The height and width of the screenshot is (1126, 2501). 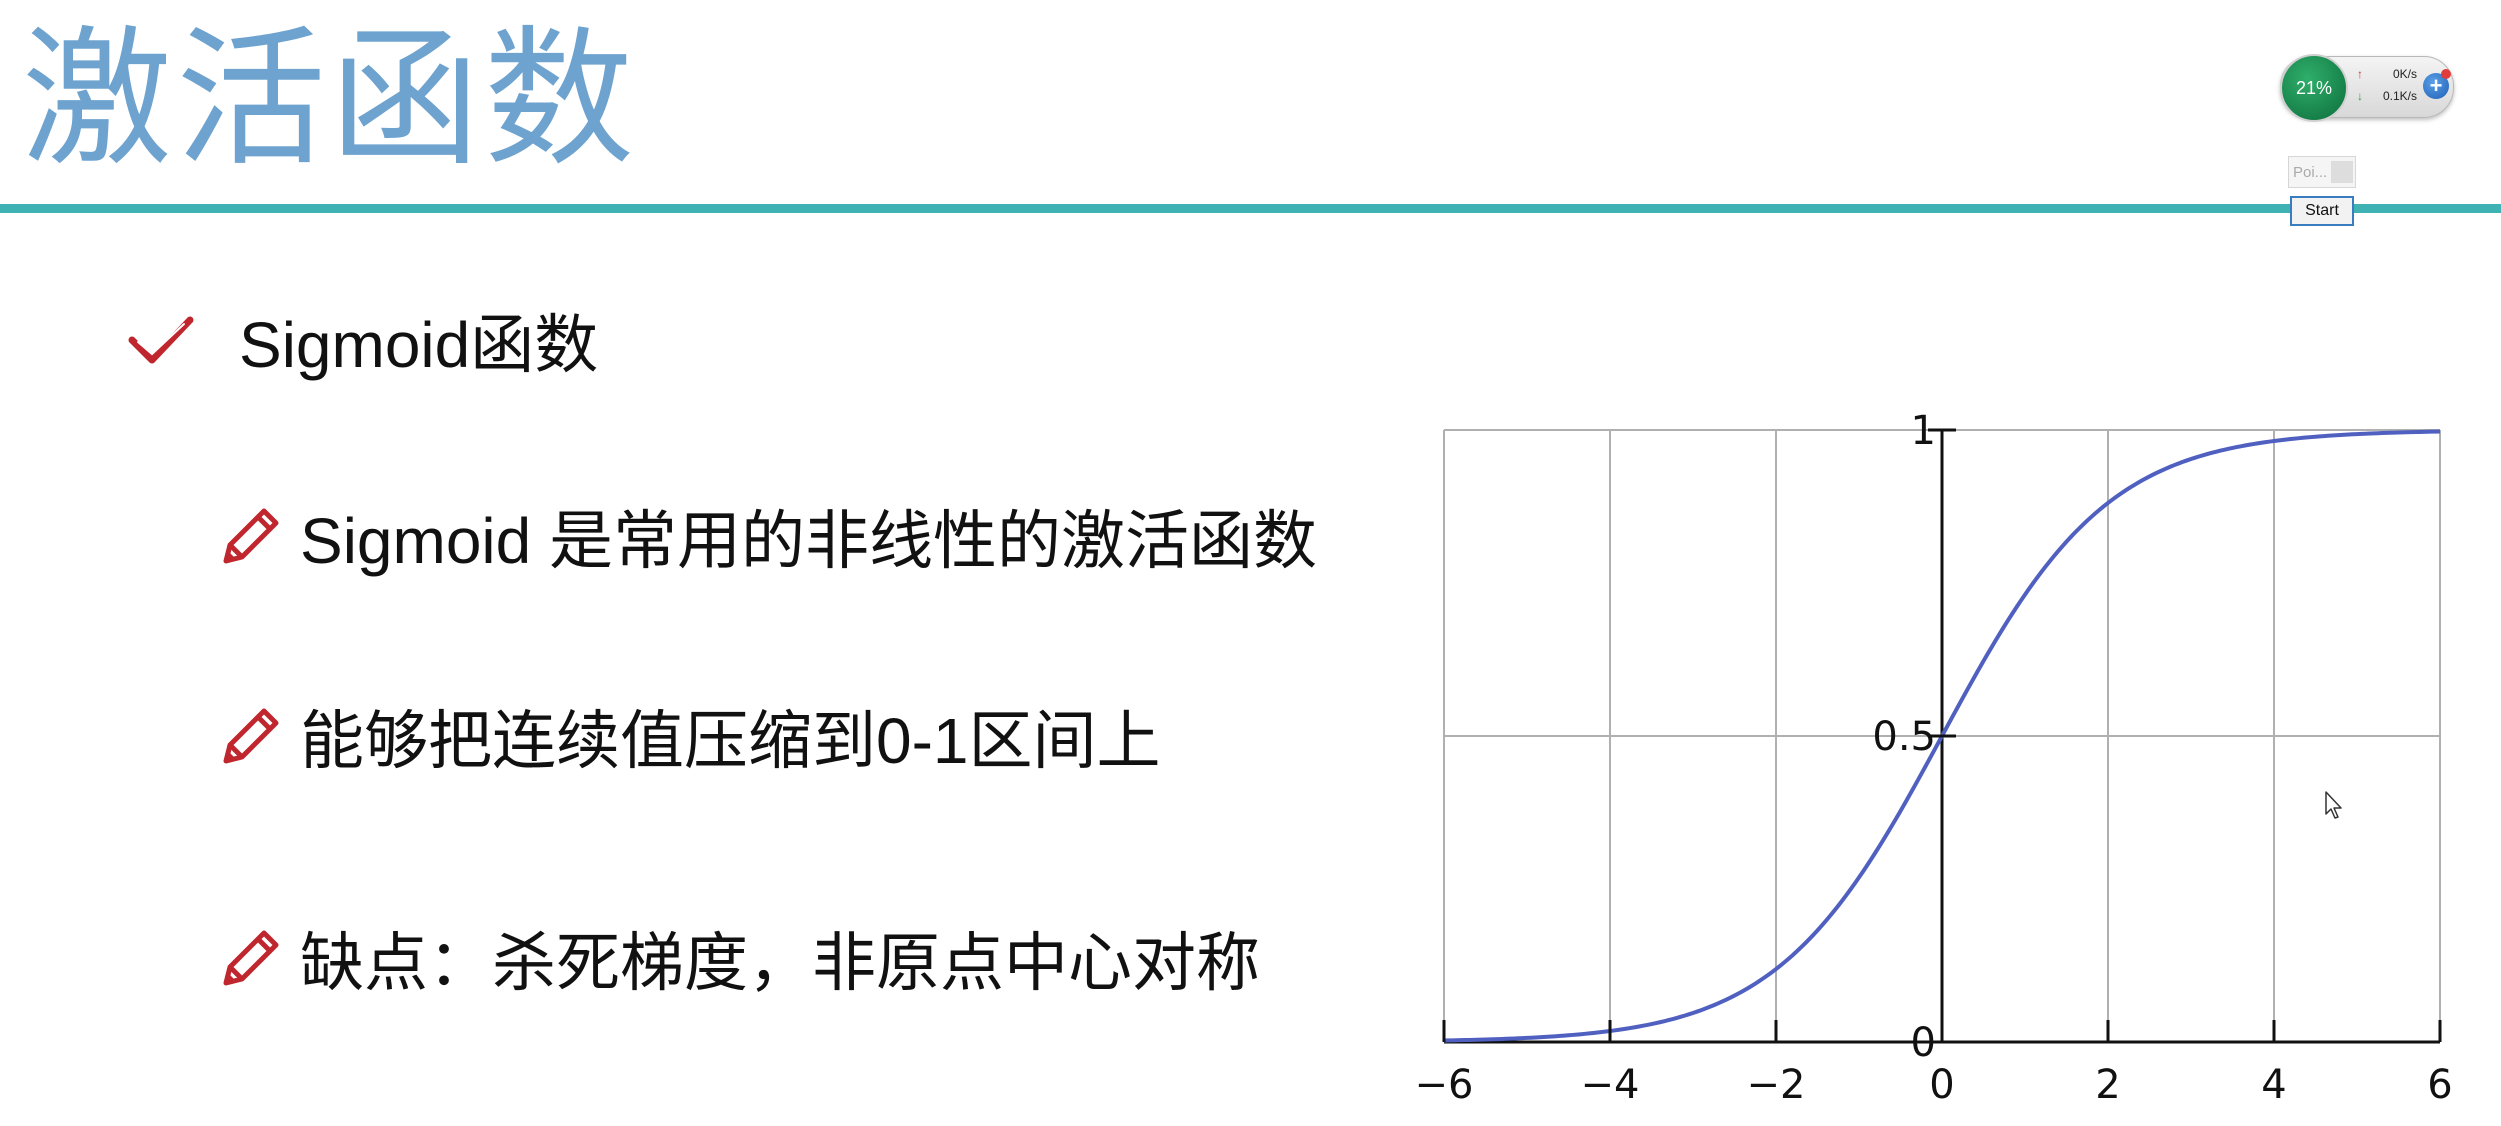 I want to click on x-tick-label: −4, so click(x=1610, y=1085).